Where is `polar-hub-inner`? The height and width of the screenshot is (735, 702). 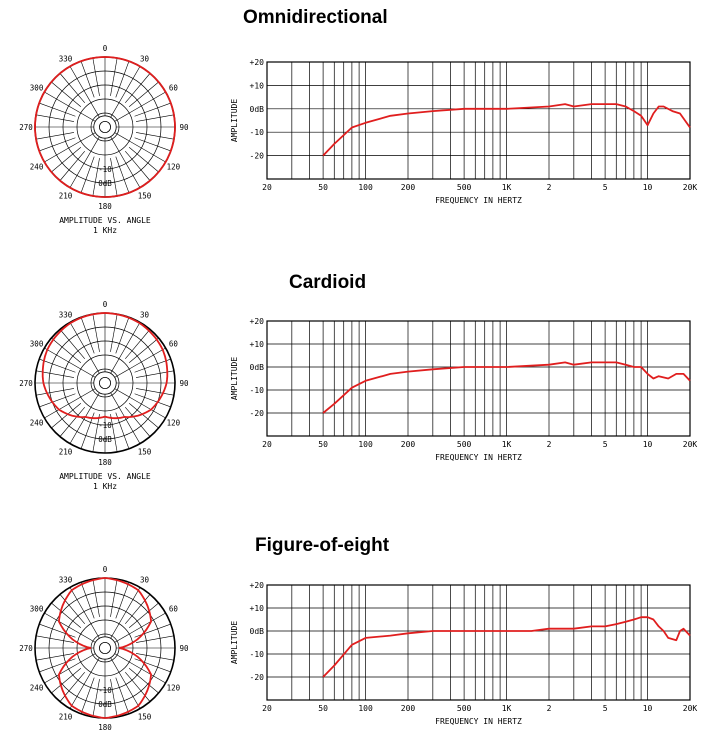 polar-hub-inner is located at coordinates (105, 648).